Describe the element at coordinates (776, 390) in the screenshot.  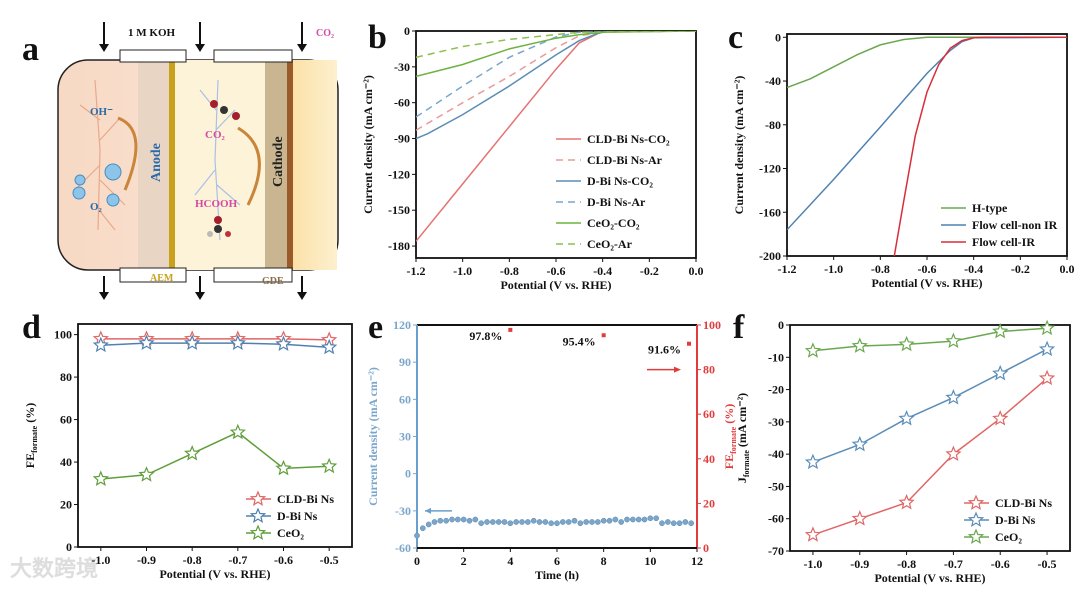
I see `y-tick-label: -20` at that location.